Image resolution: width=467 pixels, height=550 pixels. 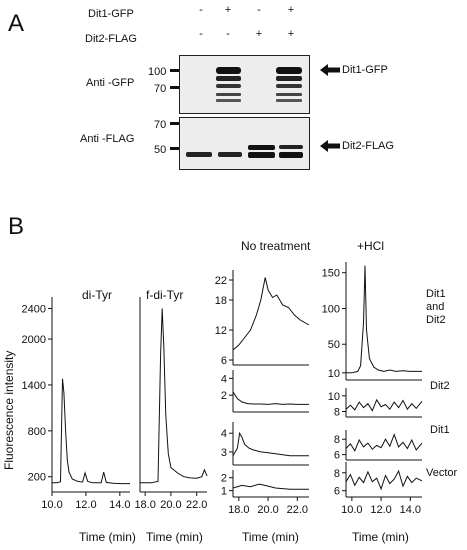 I want to click on marker-50: 50, so click(x=160, y=150).